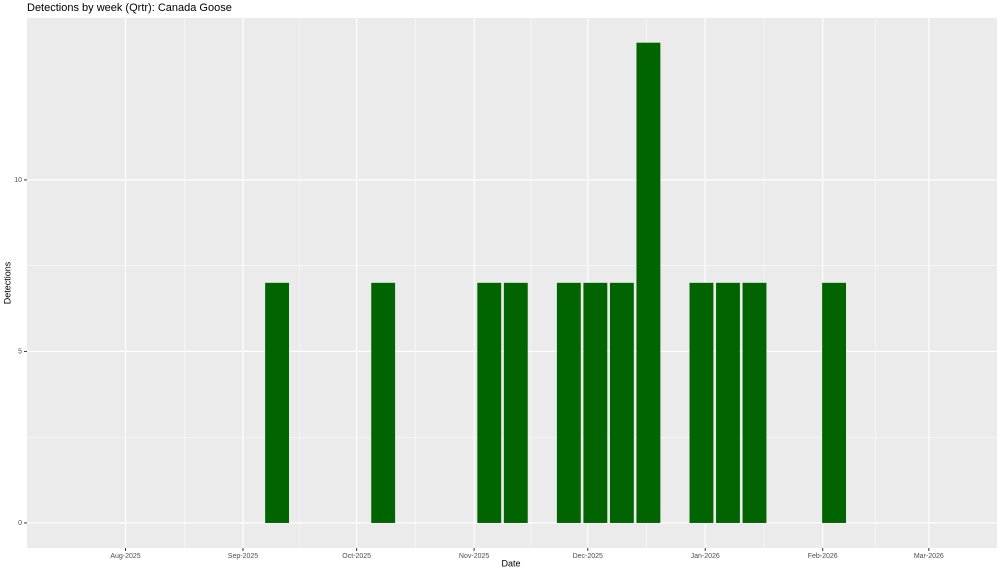  What do you see at coordinates (129, 8) in the screenshot?
I see `chart-title: Detections by week (Qrtr): Canada Goose` at bounding box center [129, 8].